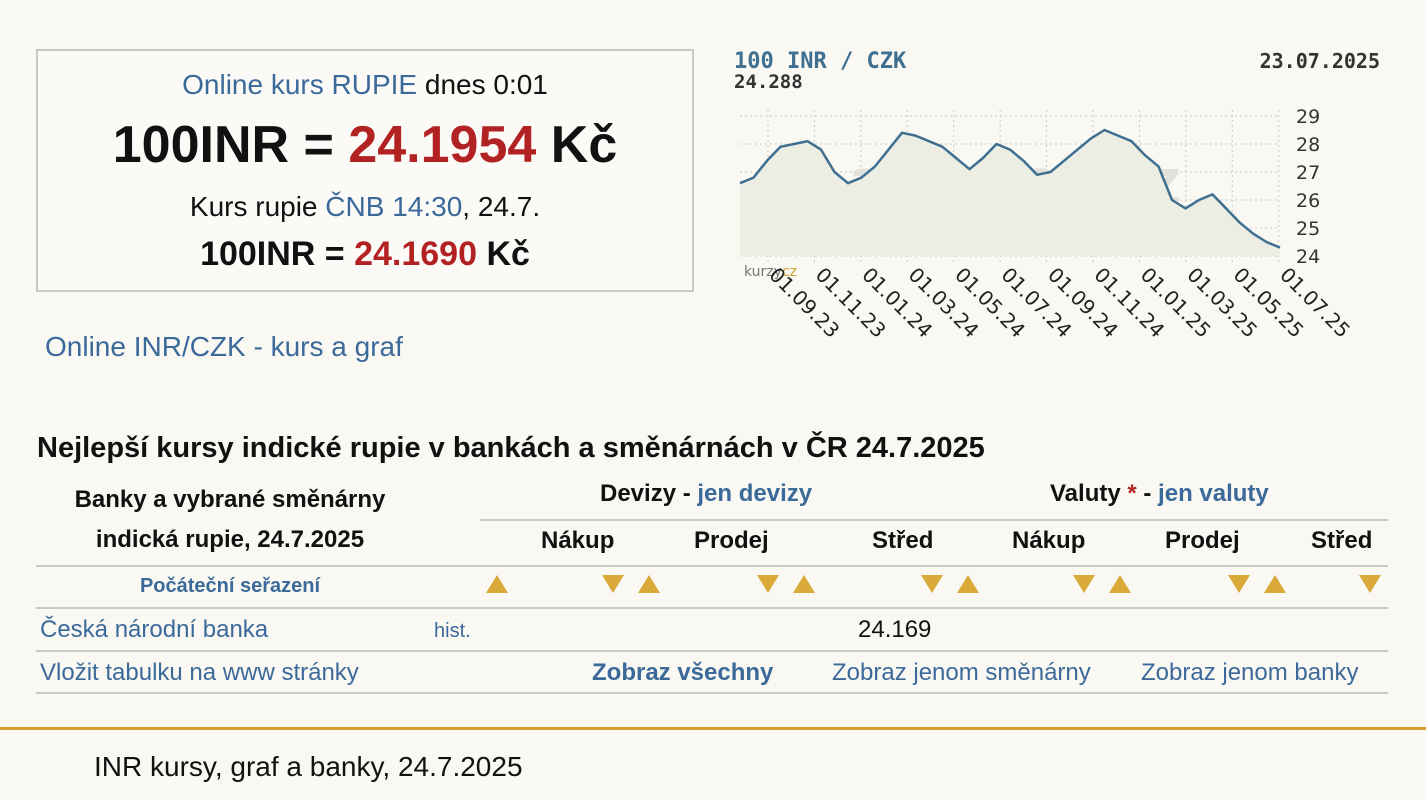 This screenshot has height=800, width=1426. What do you see at coordinates (578, 540) in the screenshot?
I see `col-devizy-nakup: Nákup` at bounding box center [578, 540].